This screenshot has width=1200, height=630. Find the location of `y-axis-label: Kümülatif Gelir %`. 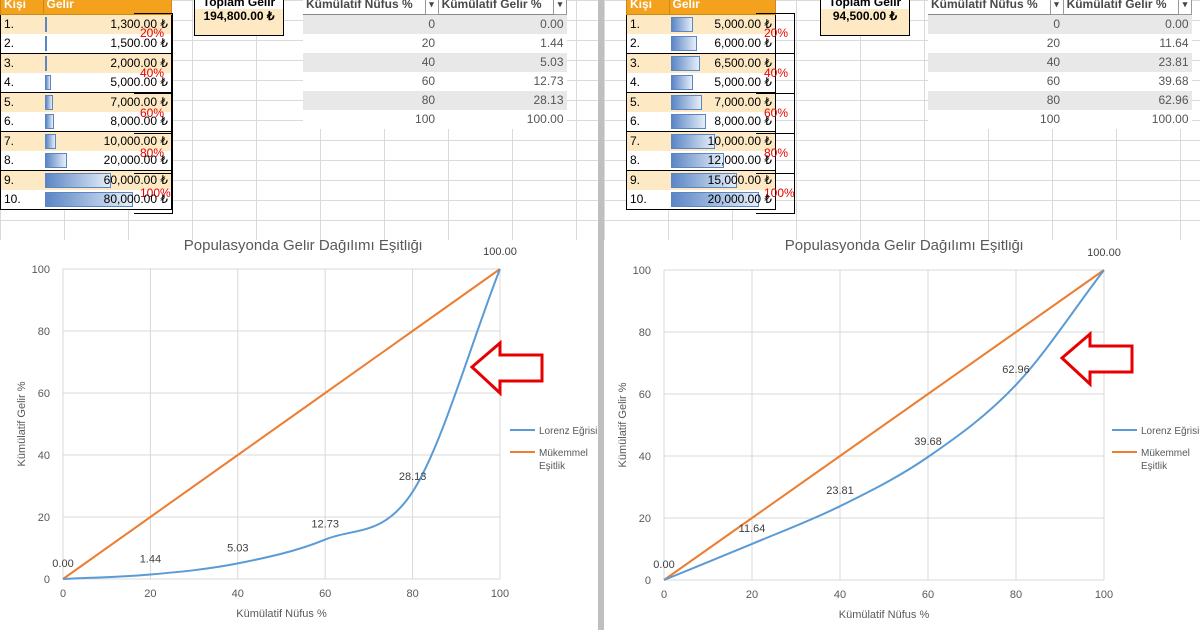

y-axis-label: Kümülatif Gelir % is located at coordinates (22, 423).